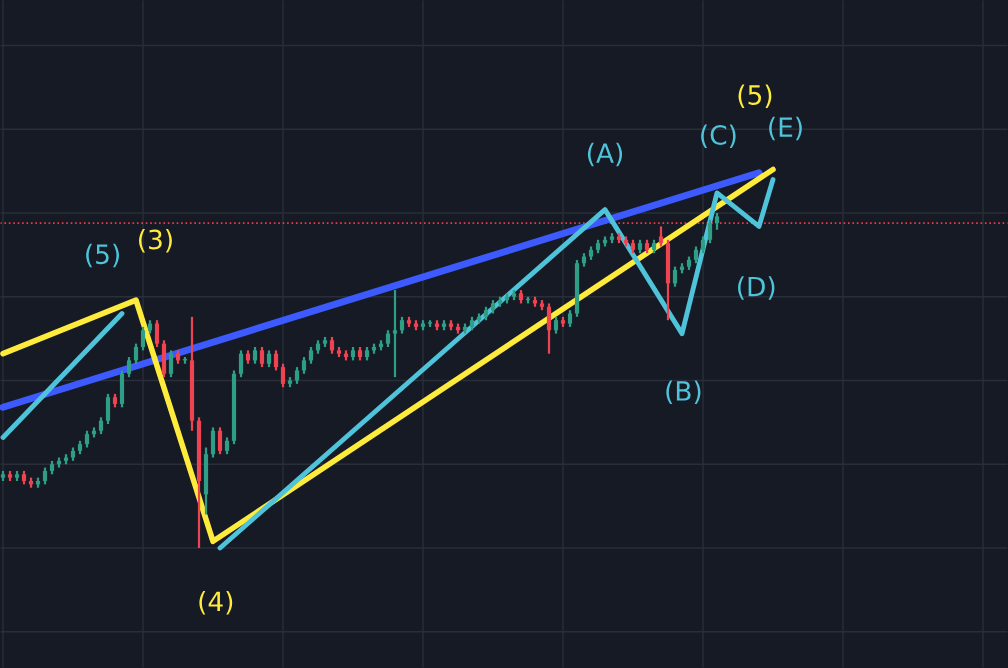 The image size is (1008, 668). Describe the element at coordinates (216, 603) in the screenshot. I see `text: (4)` at that location.